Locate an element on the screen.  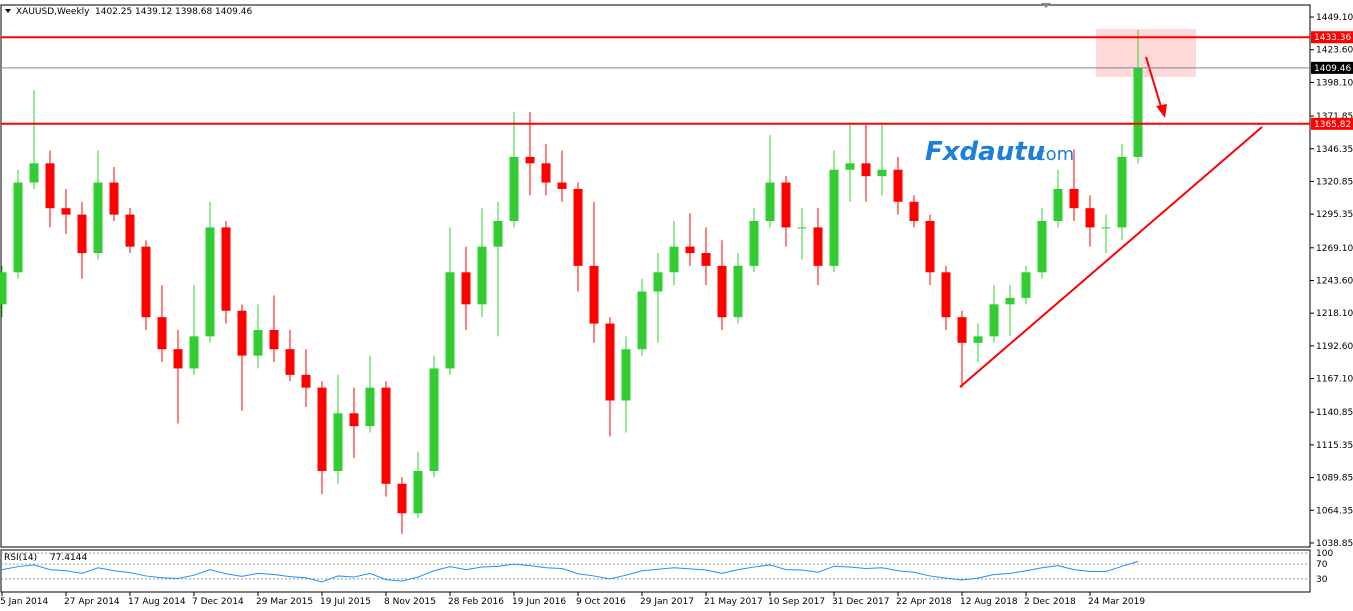
arrow-head is located at coordinates (1161, 111).